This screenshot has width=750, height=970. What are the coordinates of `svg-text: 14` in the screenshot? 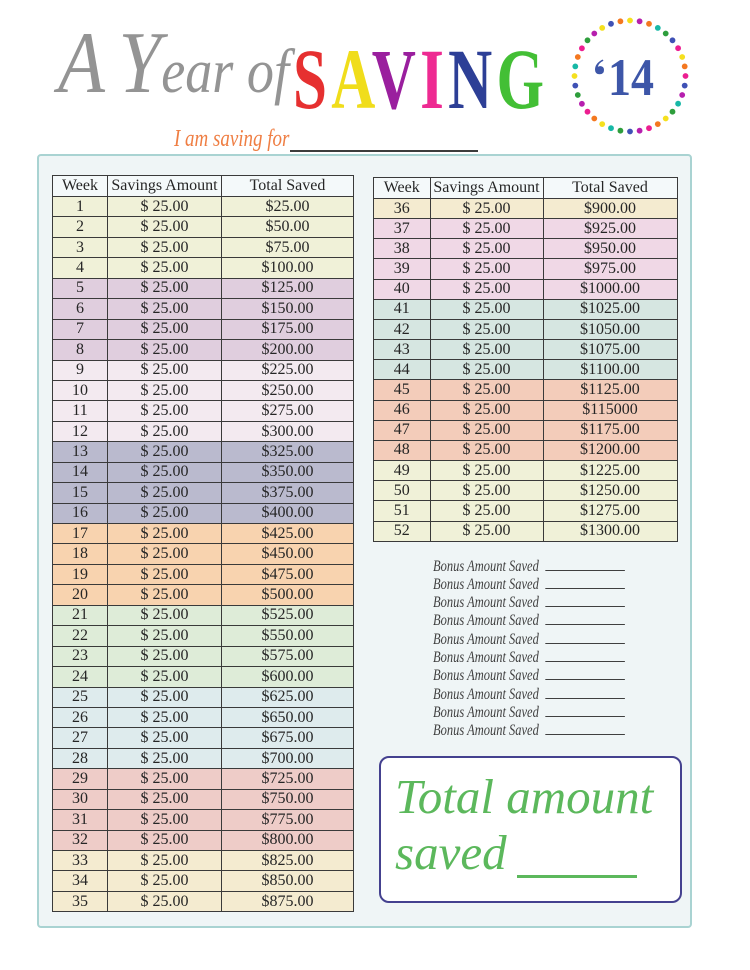 It's located at (631, 78).